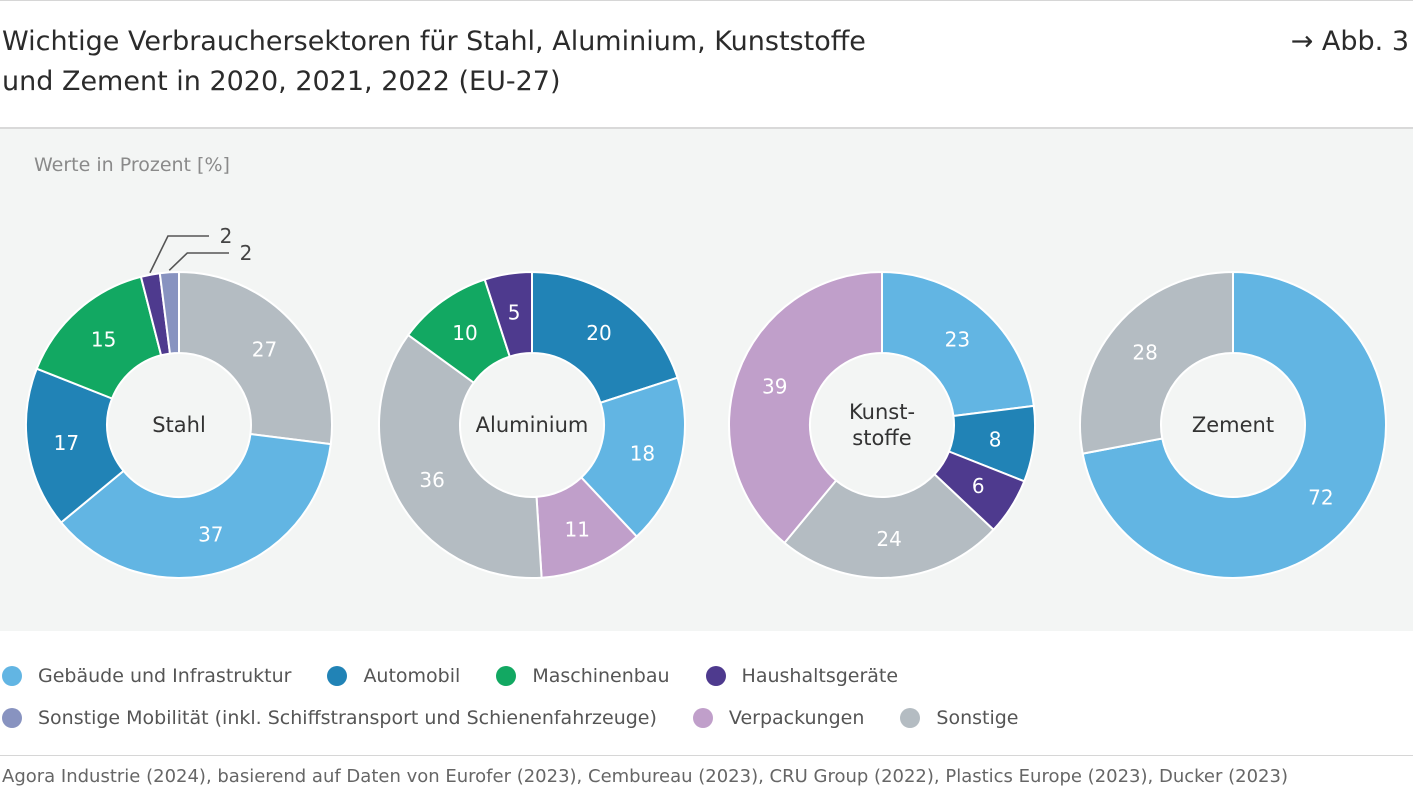  I want to click on slice-value-label: 28, so click(1144, 352).